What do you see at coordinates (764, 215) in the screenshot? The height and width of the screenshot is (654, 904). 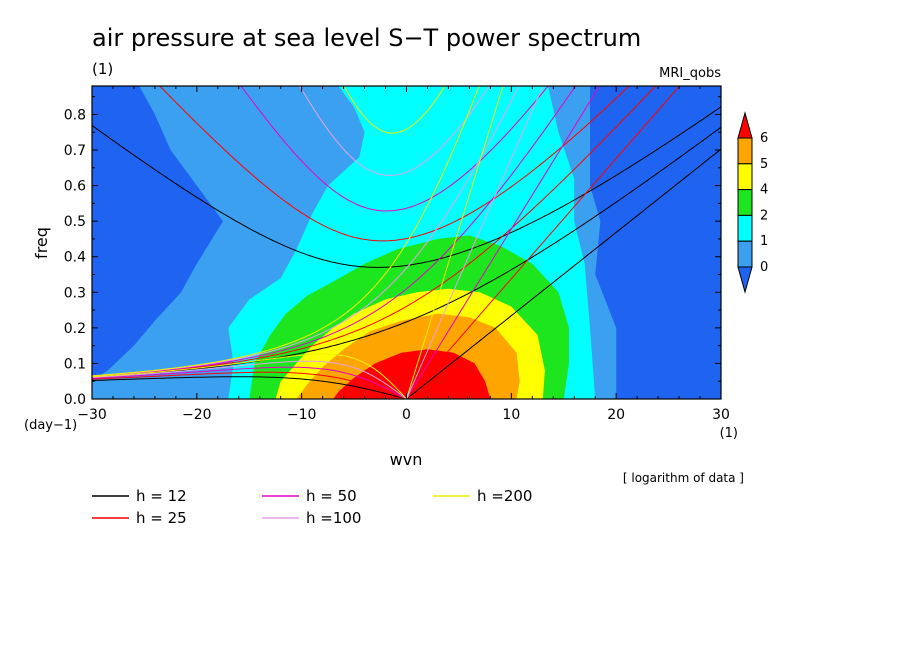 I see `colorbar-label: 2` at bounding box center [764, 215].